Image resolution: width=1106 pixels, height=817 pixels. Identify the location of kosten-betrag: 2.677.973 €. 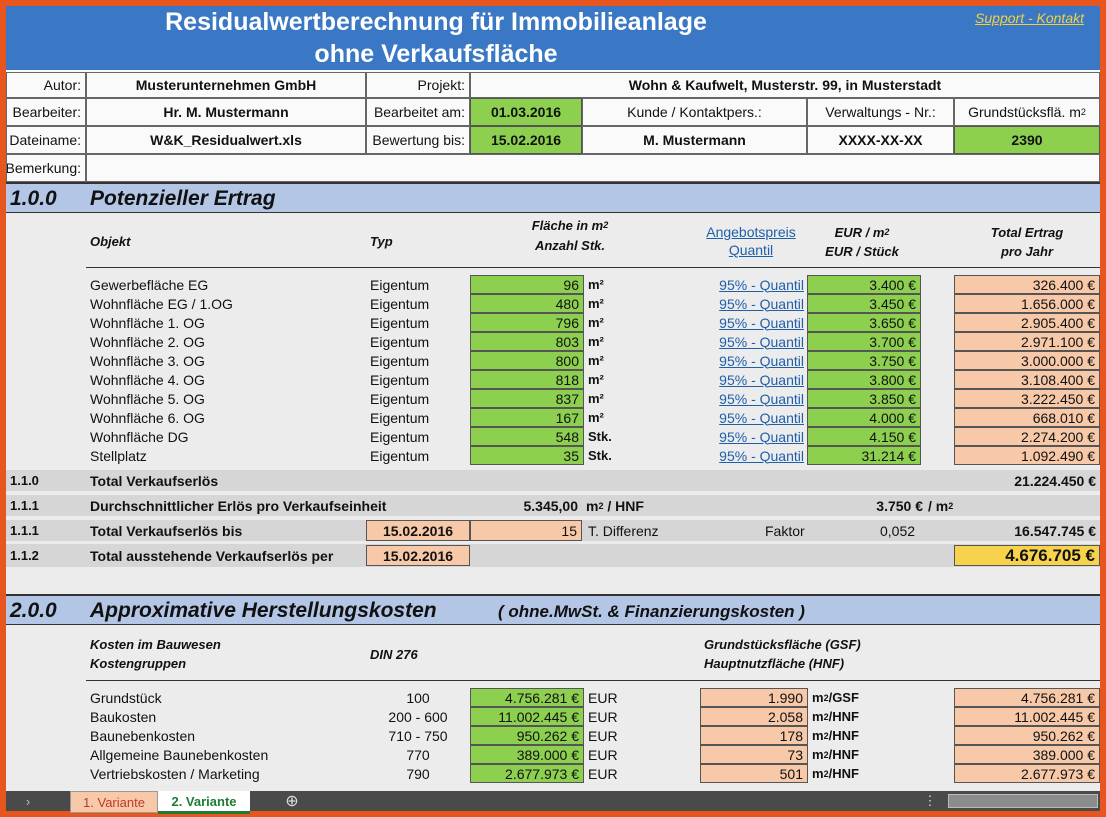
(527, 773).